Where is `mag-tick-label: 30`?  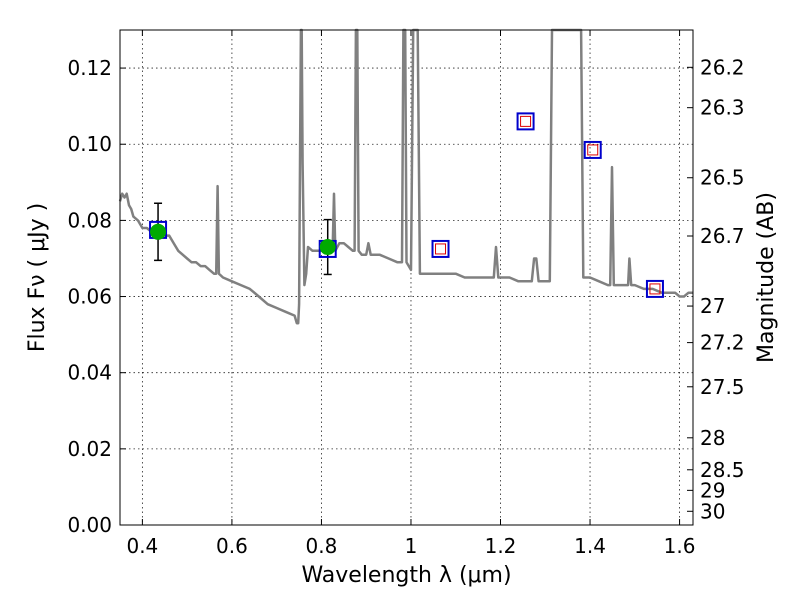 mag-tick-label: 30 is located at coordinates (712, 511).